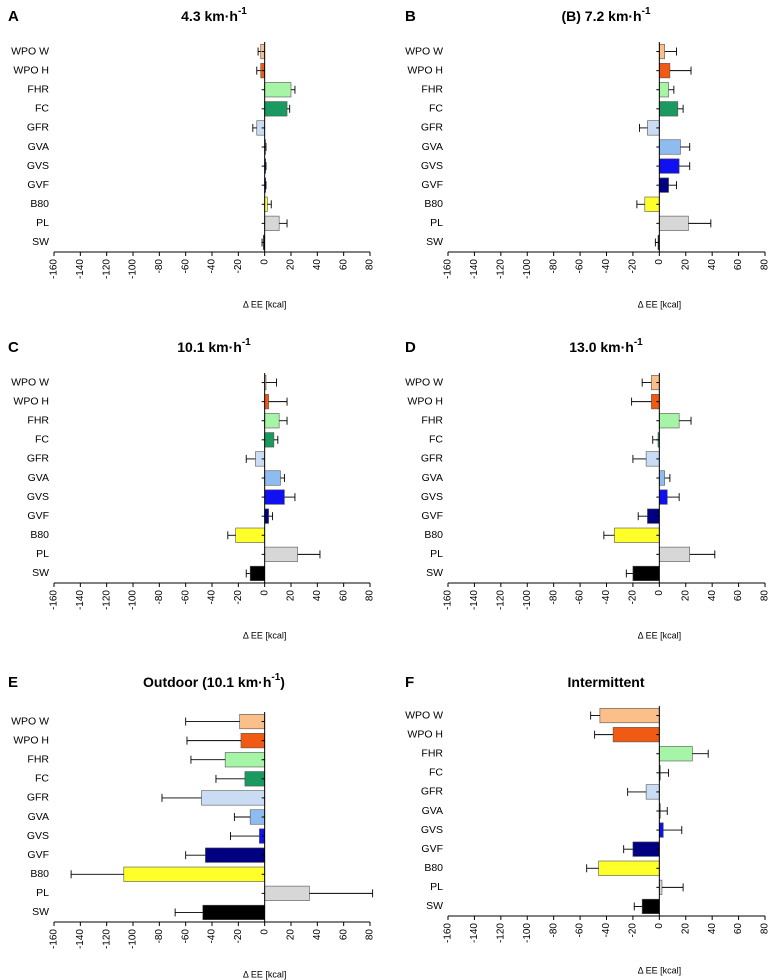 This screenshot has height=980, width=773. I want to click on title-main: 13.0 km·h, so click(601, 347).